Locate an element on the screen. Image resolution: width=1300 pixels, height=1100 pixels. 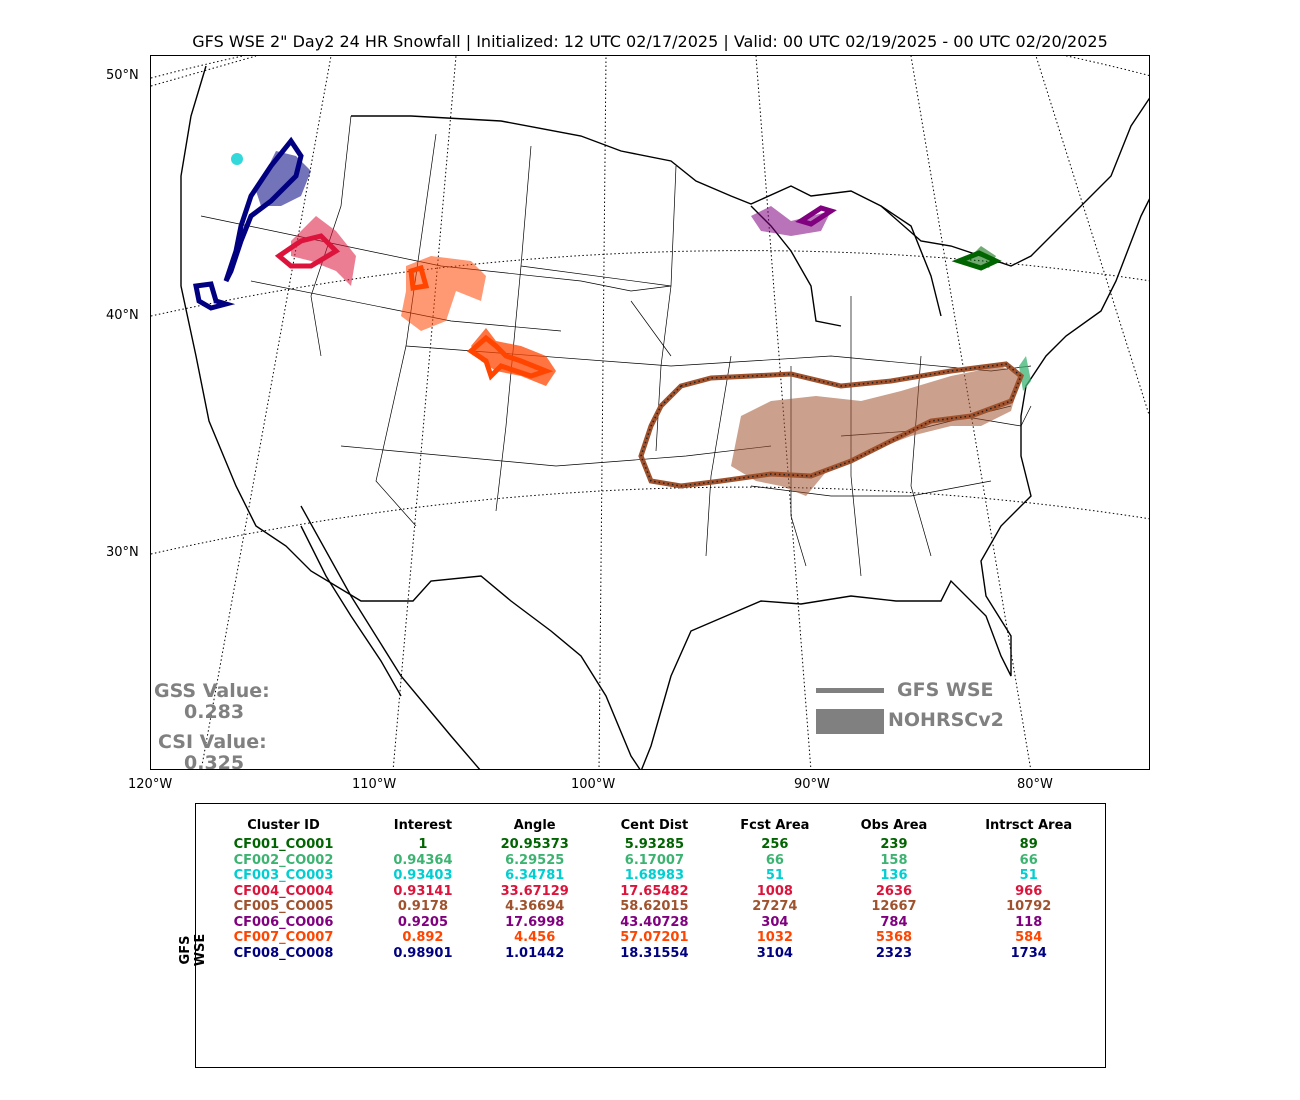
table-cell: CF001_CO001 is located at coordinates (283, 844).